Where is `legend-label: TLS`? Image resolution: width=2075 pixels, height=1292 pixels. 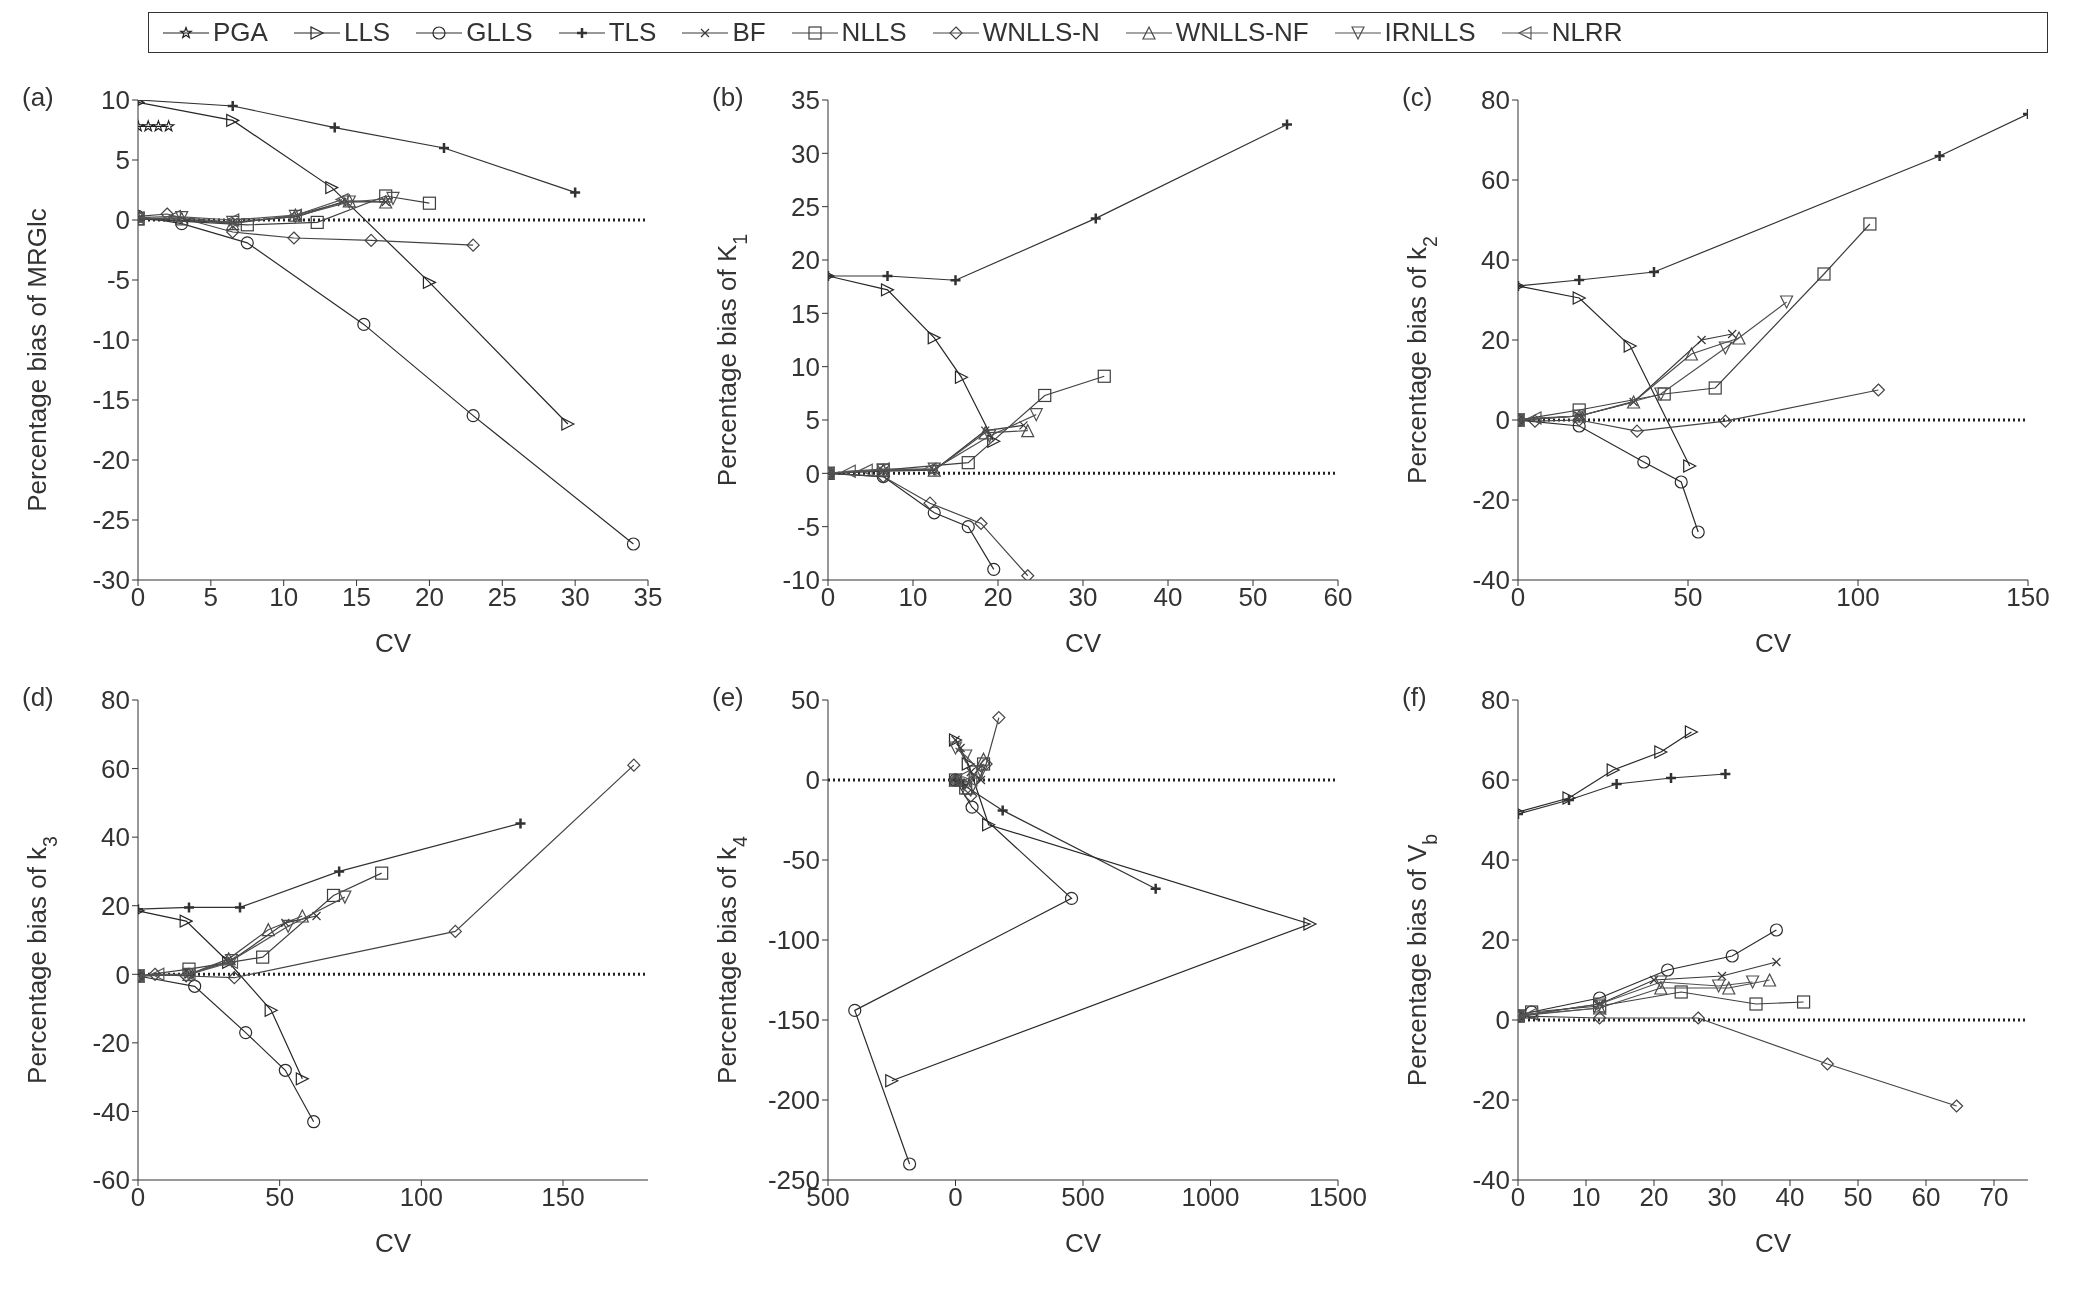 legend-label: TLS is located at coordinates (632, 32).